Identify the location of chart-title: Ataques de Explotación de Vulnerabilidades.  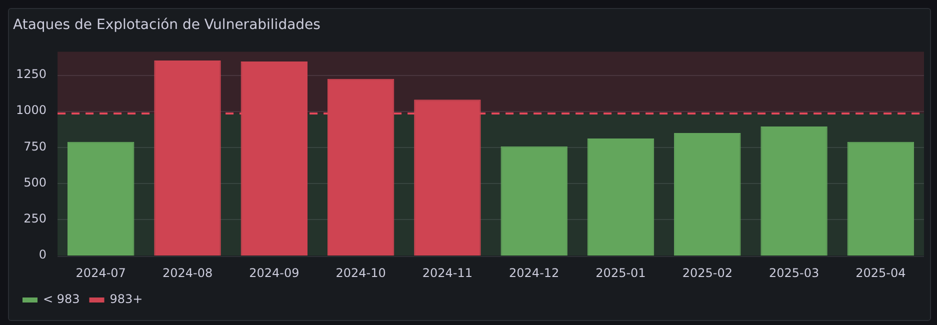
(166, 25).